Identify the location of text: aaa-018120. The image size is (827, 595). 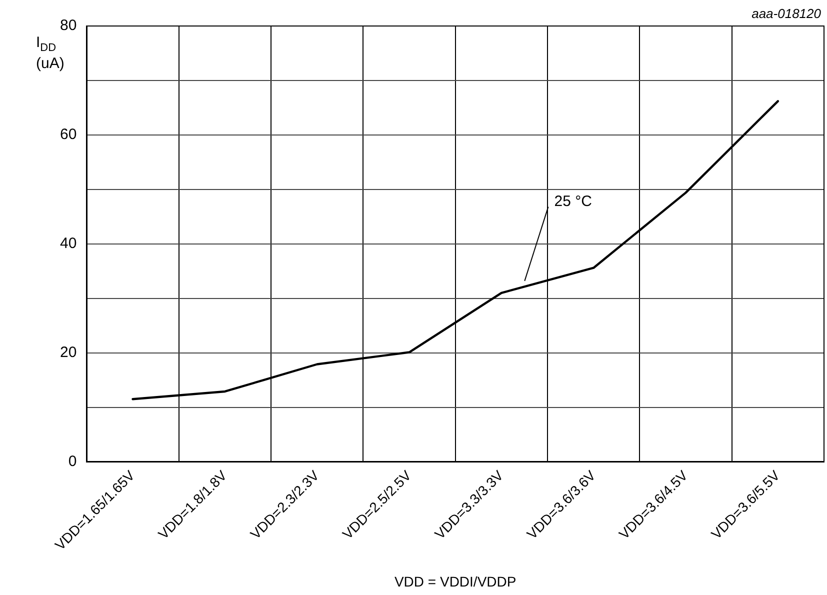
(786, 13).